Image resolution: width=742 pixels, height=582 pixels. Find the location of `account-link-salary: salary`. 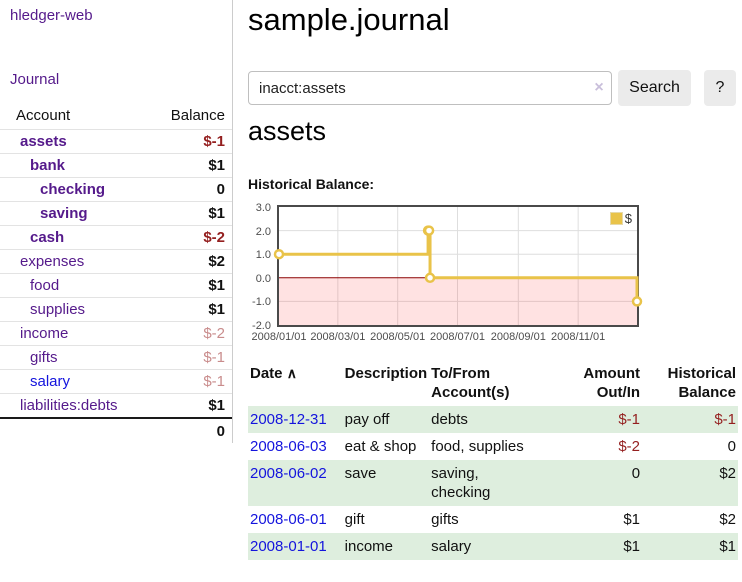

account-link-salary: salary is located at coordinates (50, 381).